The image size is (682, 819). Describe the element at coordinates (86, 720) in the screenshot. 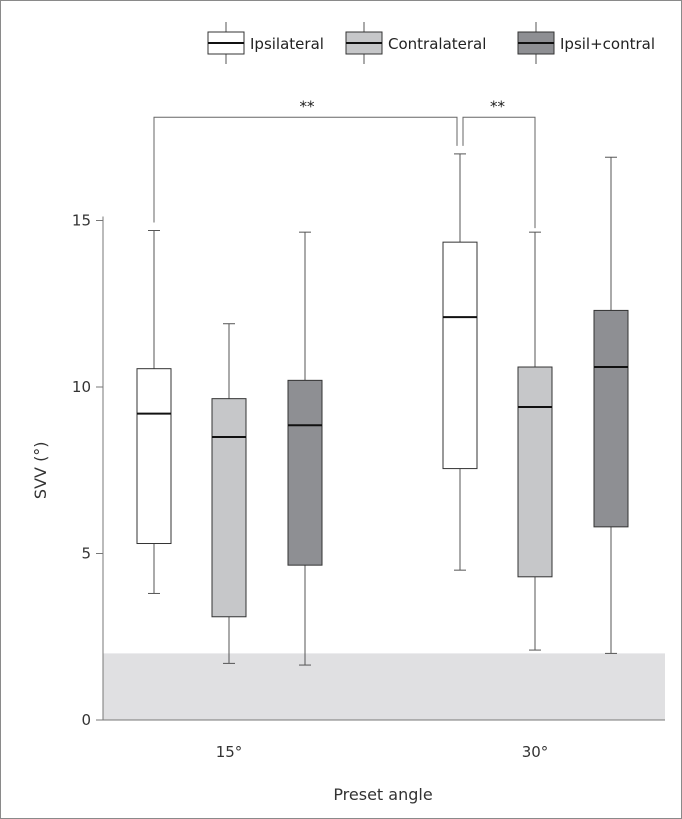

I see `y-tick-label-0: 0` at that location.